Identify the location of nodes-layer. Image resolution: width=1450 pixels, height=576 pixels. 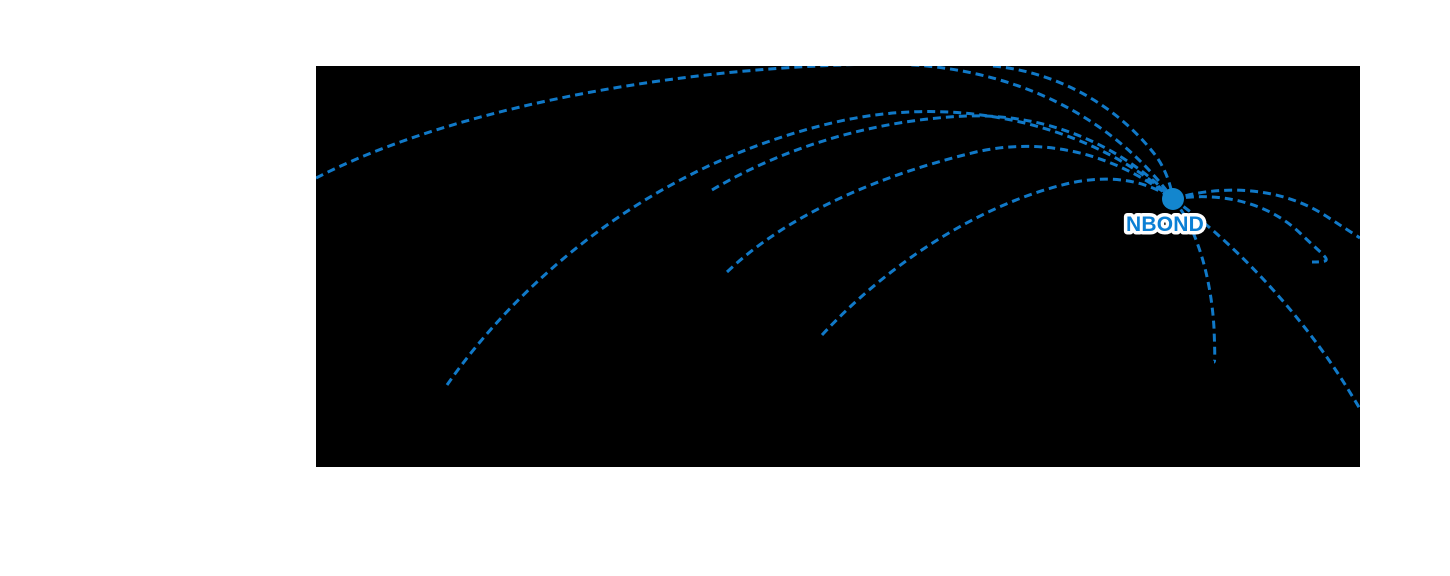
(1173, 199).